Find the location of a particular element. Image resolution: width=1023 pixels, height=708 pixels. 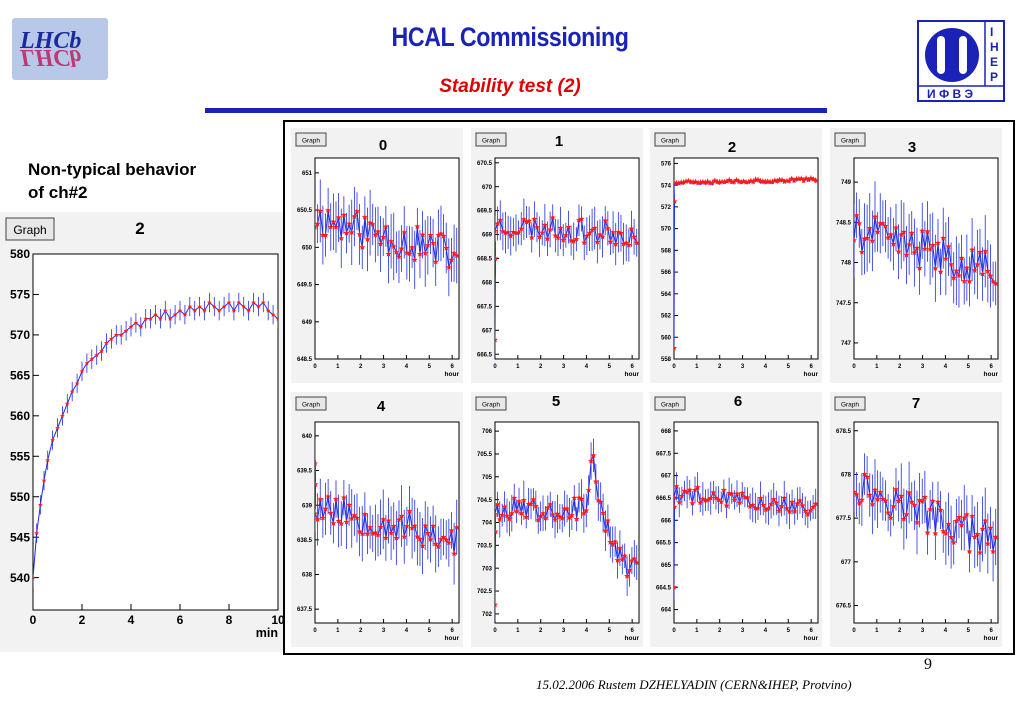

x-tick-label: 1 is located at coordinates (697, 631).